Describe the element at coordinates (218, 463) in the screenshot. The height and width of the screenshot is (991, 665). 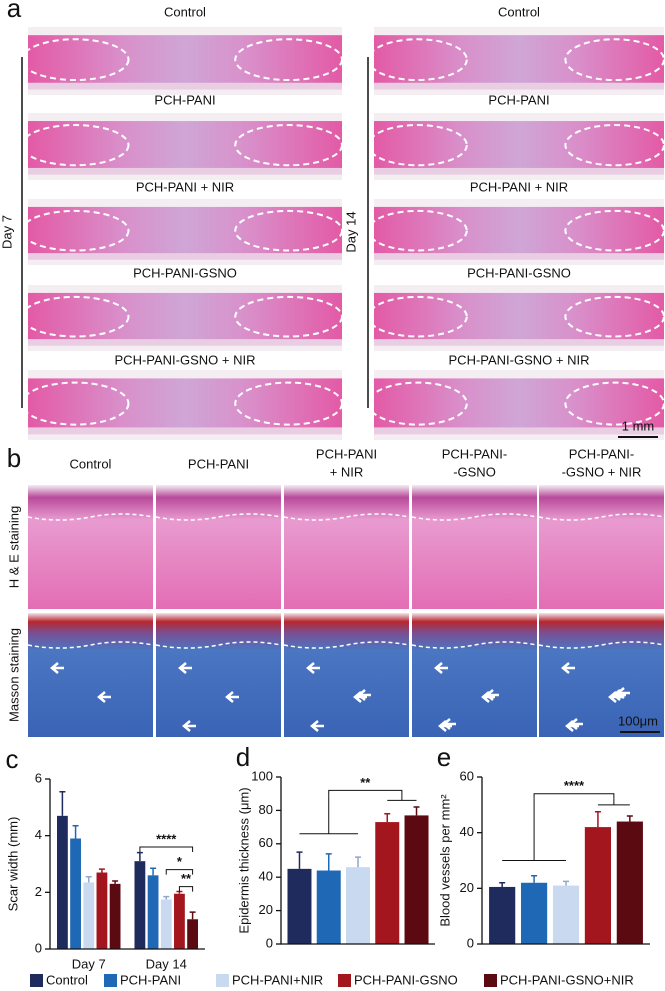
I see `column-header: PCH-PANI` at that location.